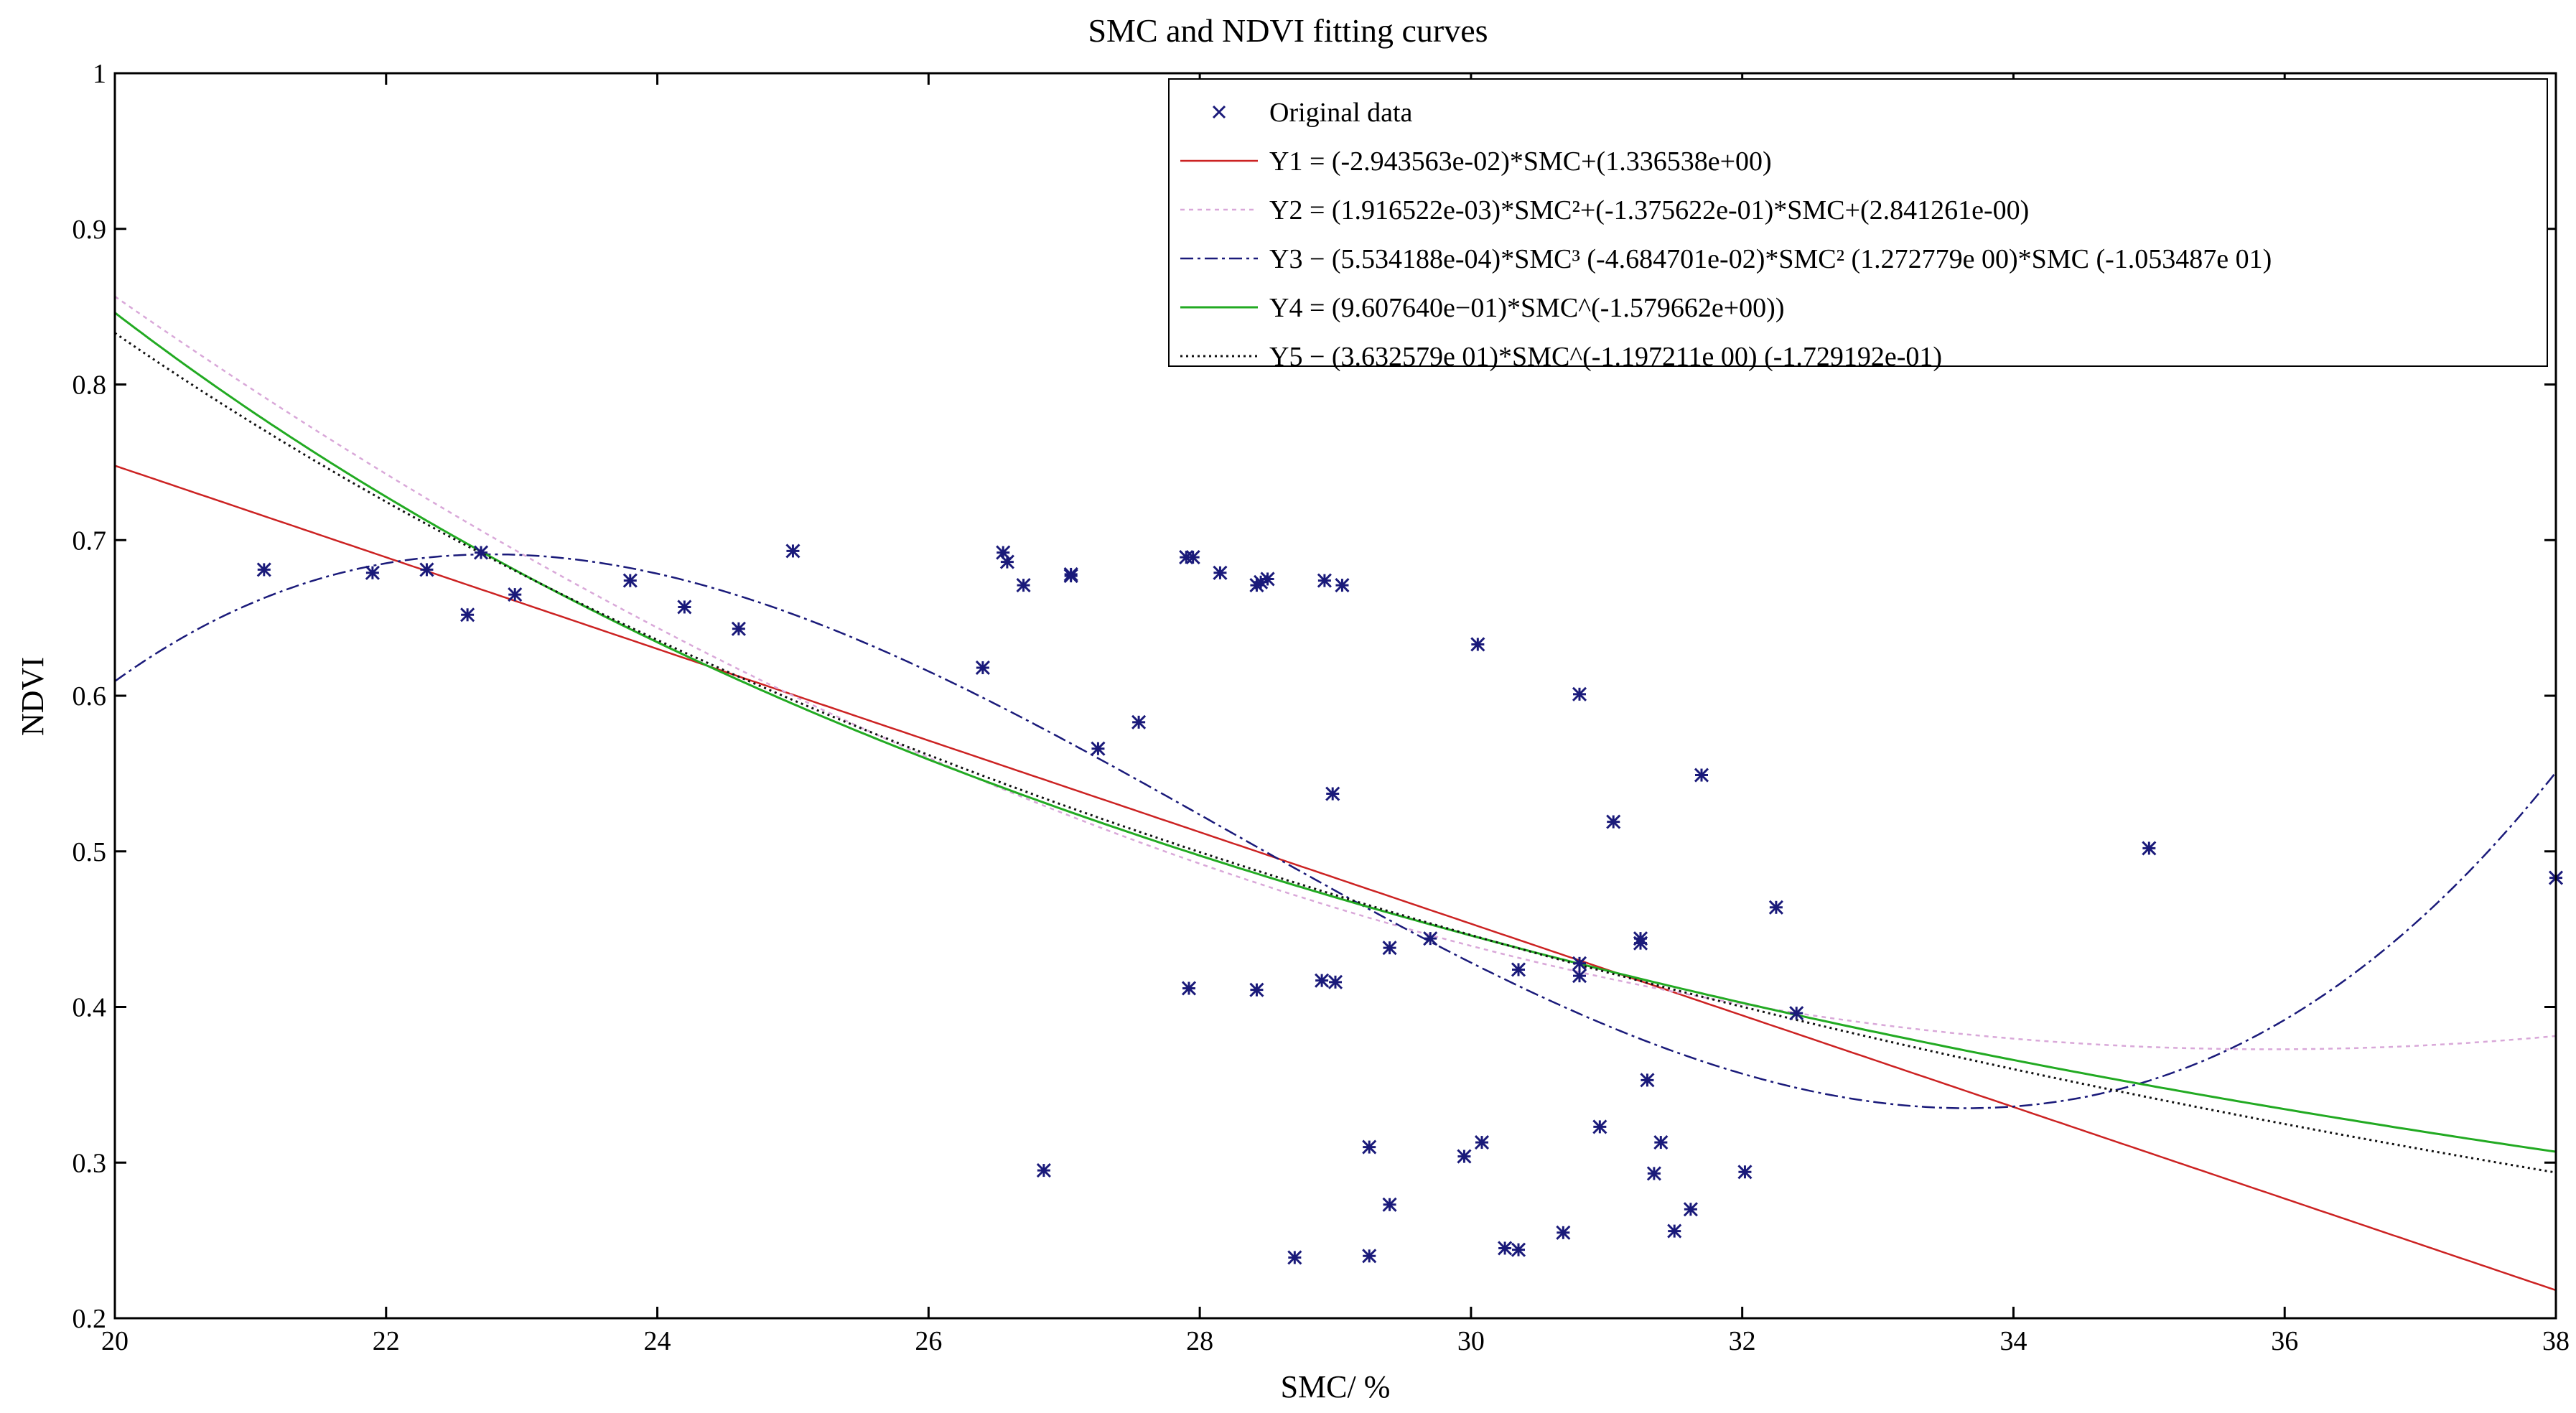 The height and width of the screenshot is (1413, 2576). I want to click on x-axis-label: SMC/ %, so click(1336, 1386).